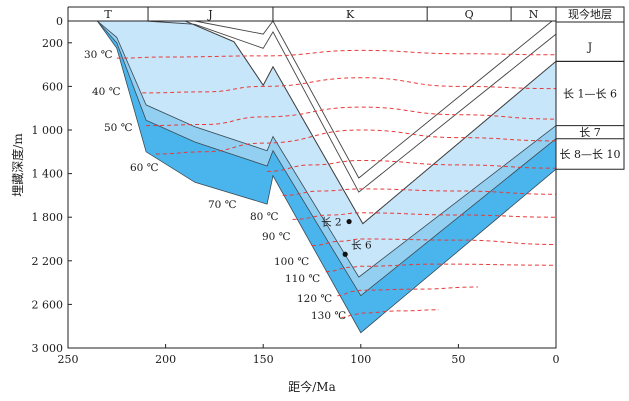 This screenshot has height=401, width=629. What do you see at coordinates (52, 86) in the screenshot?
I see `y-tick-label: 600` at bounding box center [52, 86].